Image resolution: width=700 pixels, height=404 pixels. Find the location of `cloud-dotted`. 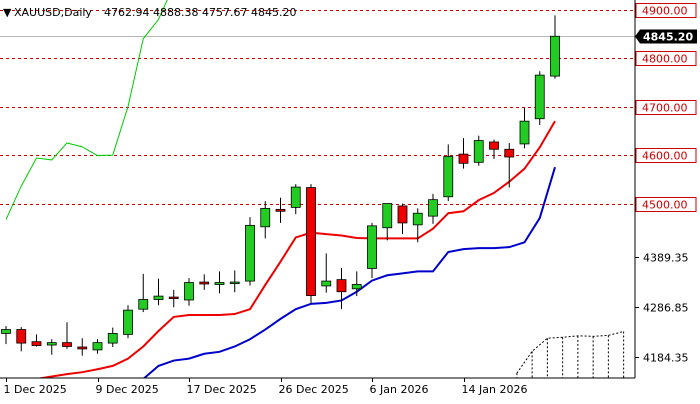

cloud-dotted is located at coordinates (570, 354).